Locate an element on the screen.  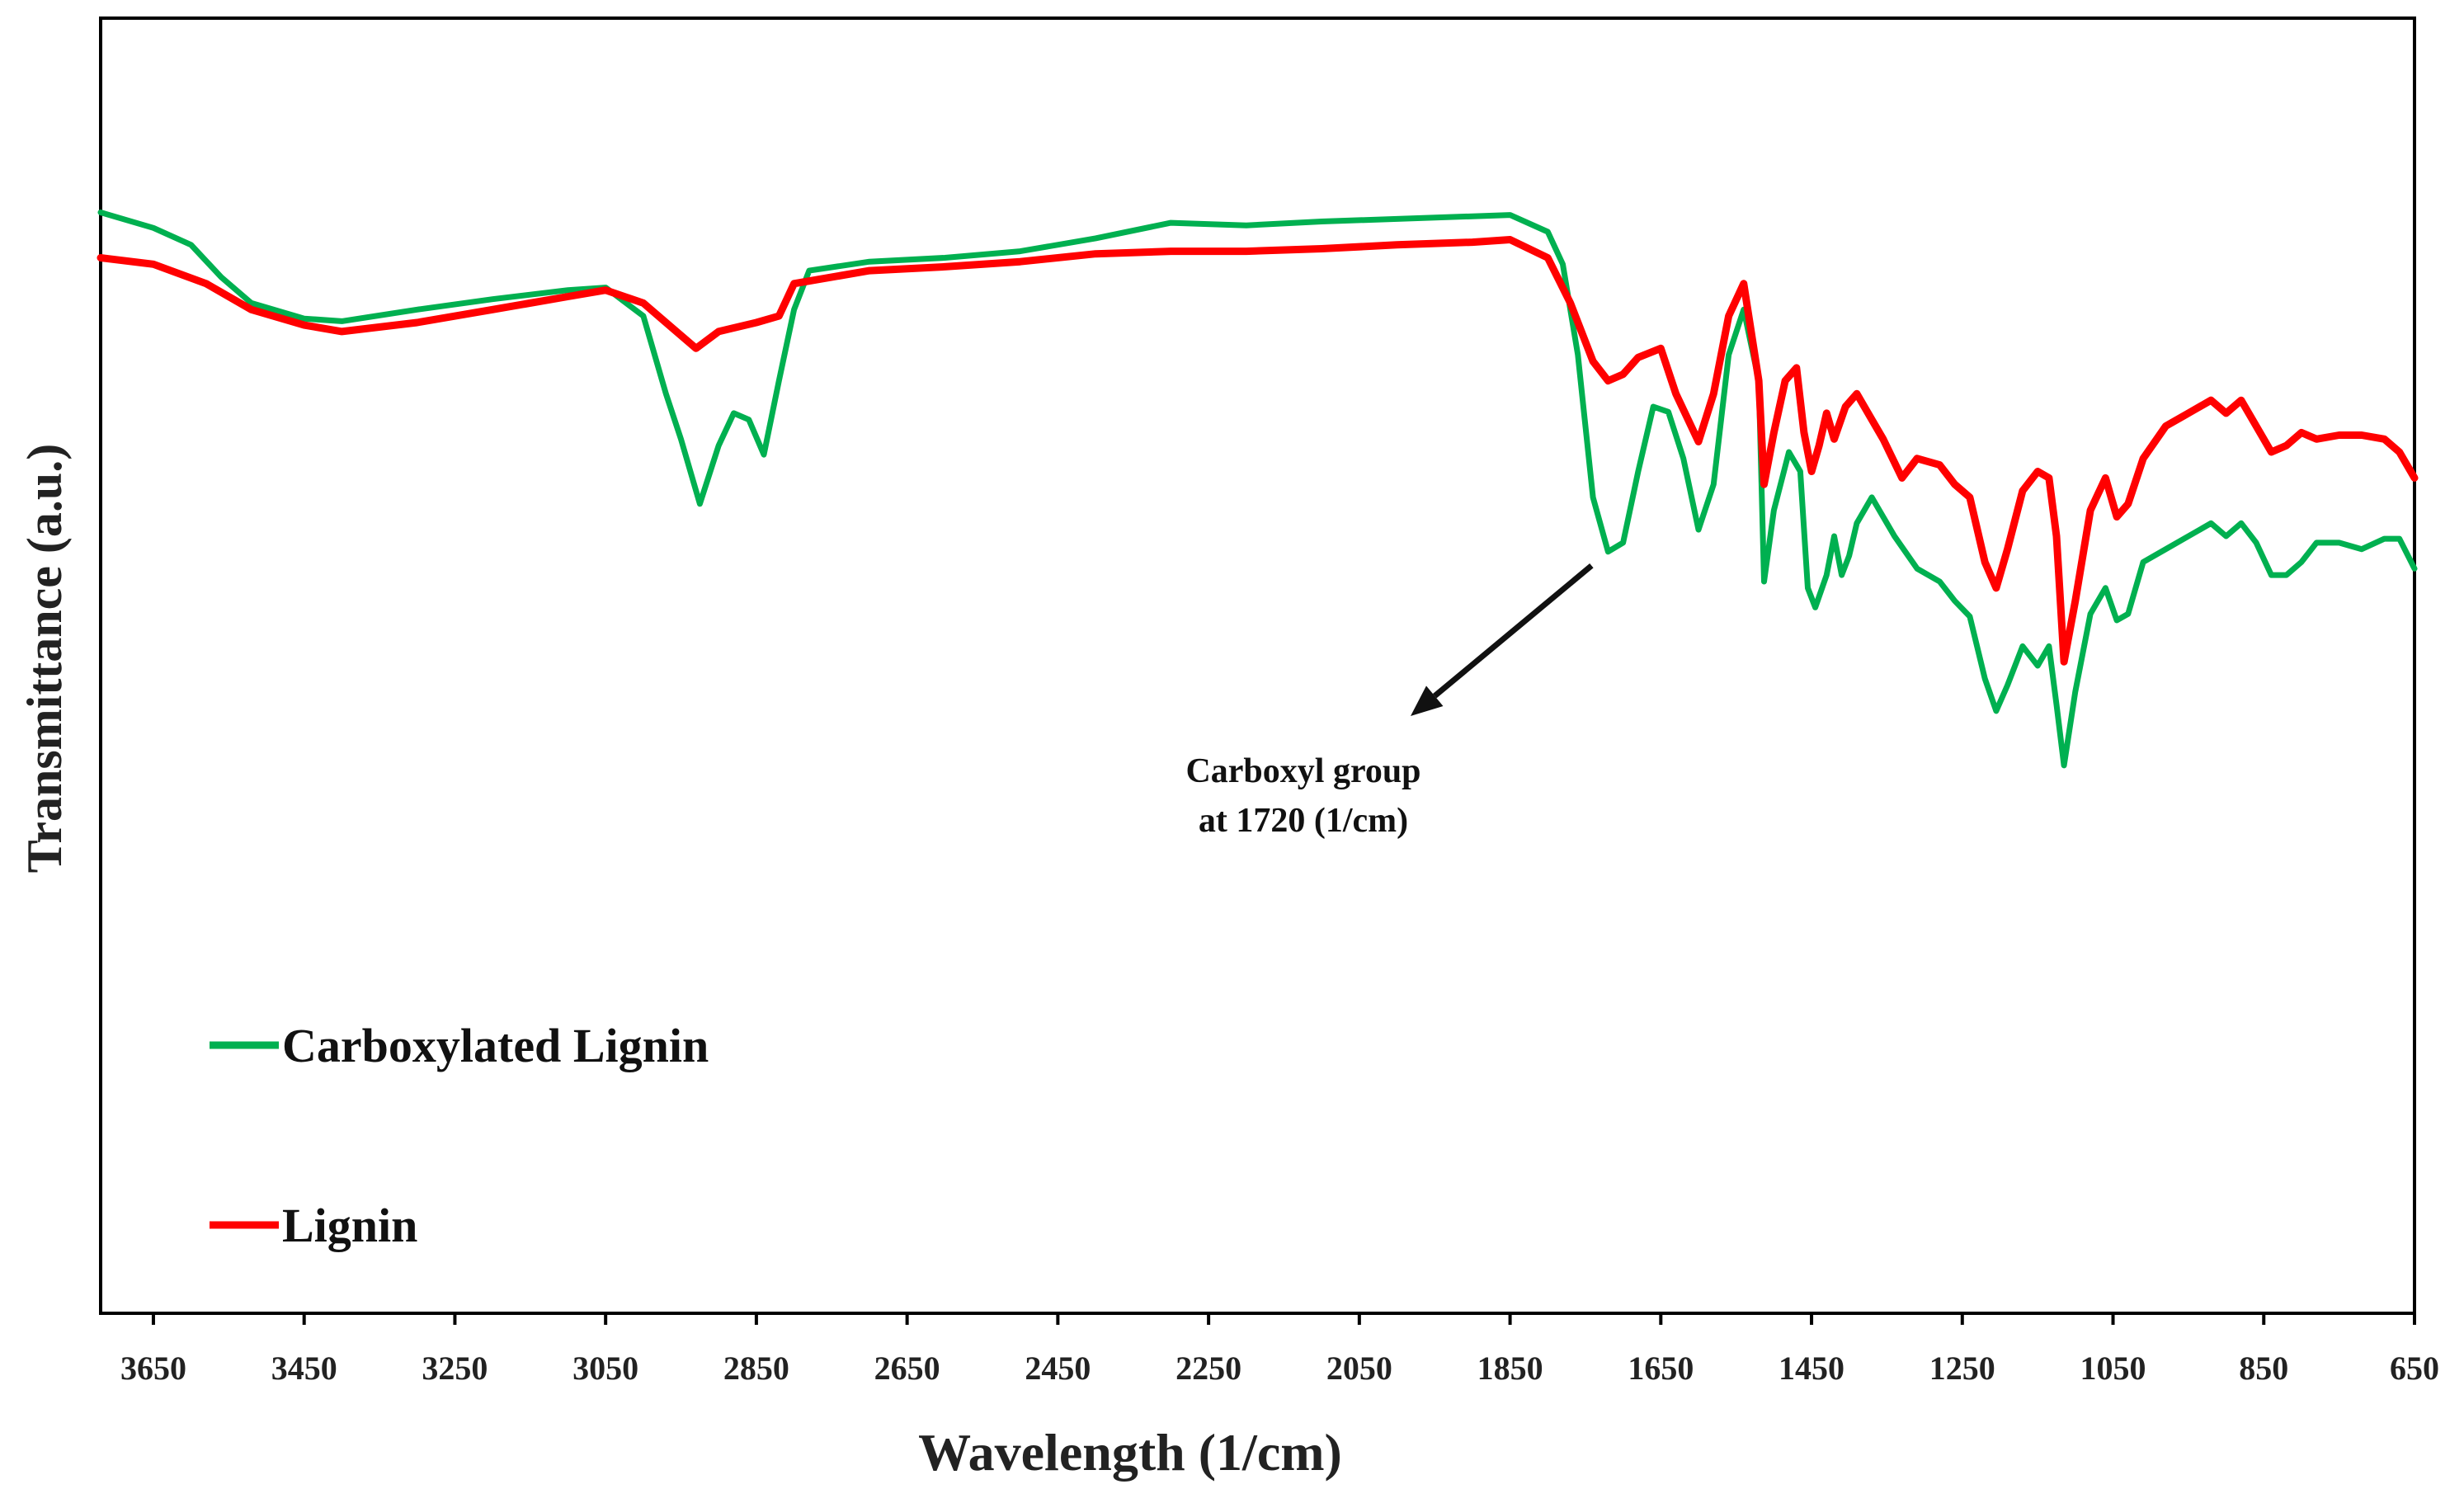
x-tick-label-2450: 2450 is located at coordinates (1058, 1368).